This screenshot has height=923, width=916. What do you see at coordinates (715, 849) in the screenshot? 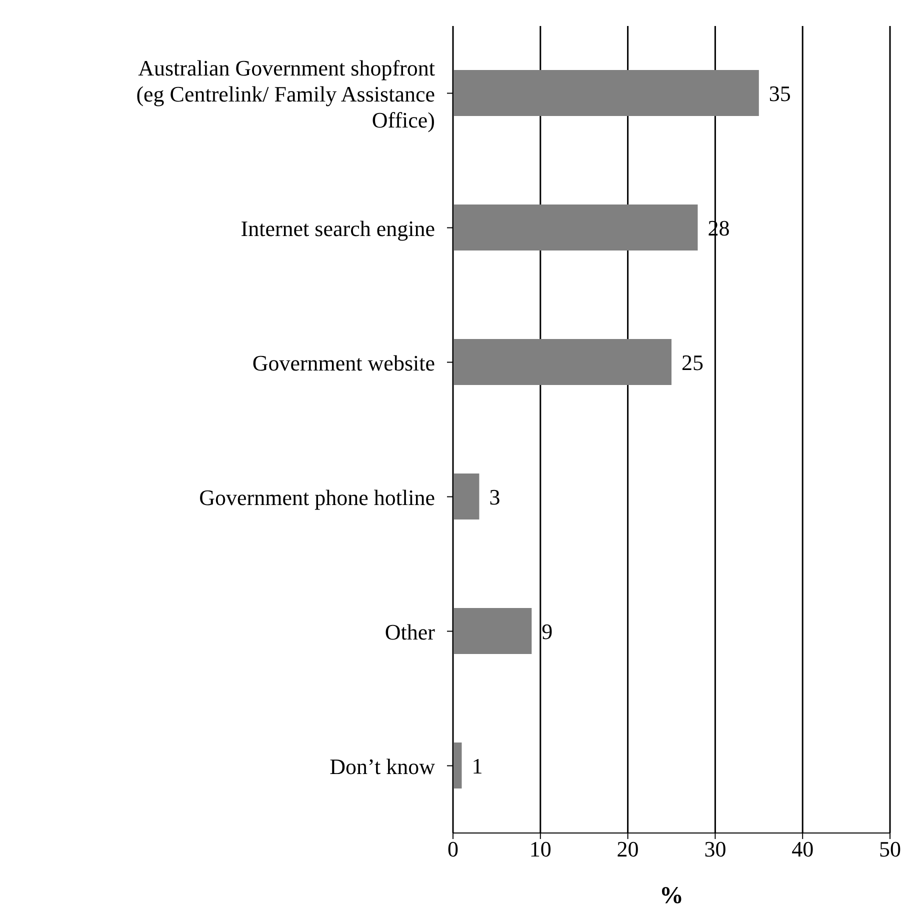
I see `x-tick-label: 30` at bounding box center [715, 849].